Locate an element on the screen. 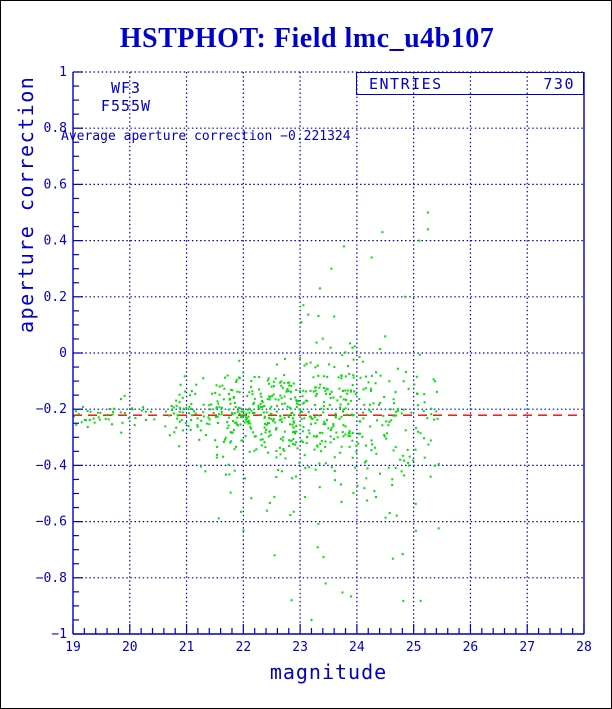 Image resolution: width=612 pixels, height=709 pixels. svg-text: 19 is located at coordinates (73, 647).